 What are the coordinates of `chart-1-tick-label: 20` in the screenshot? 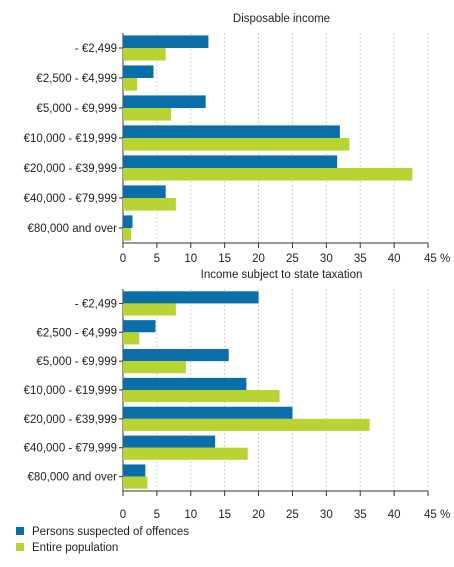 It's located at (258, 259).